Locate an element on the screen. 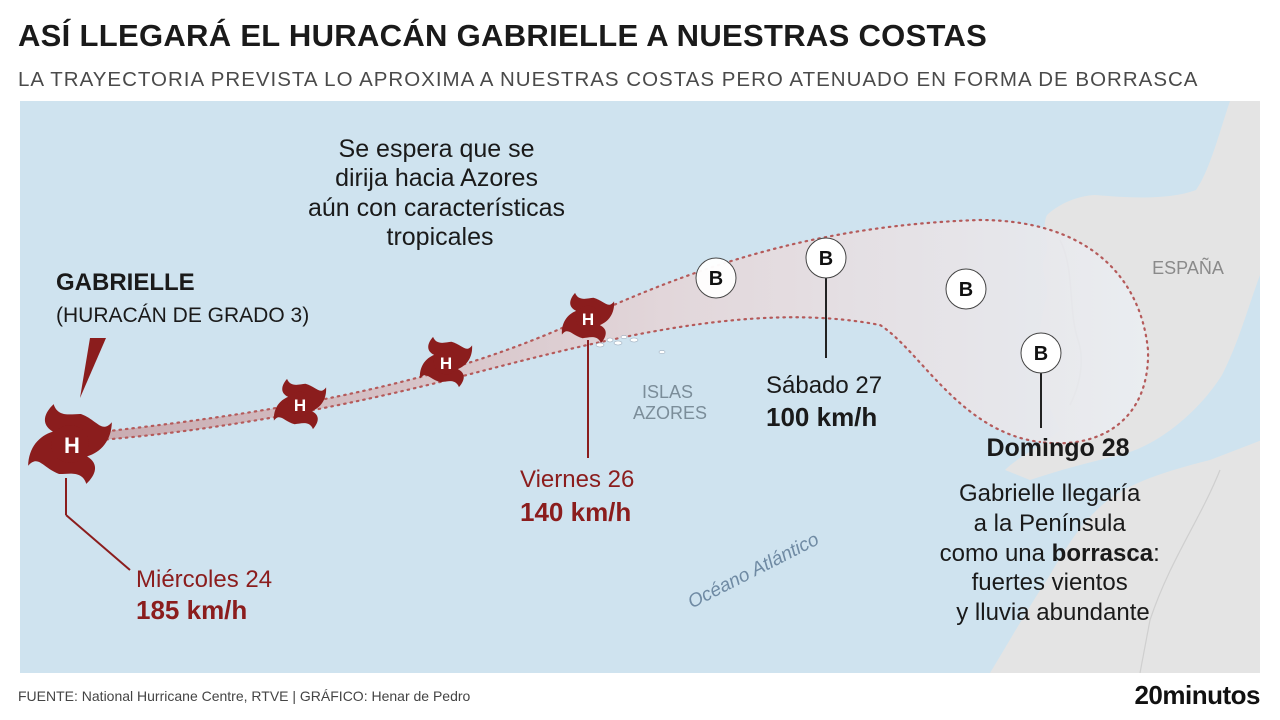 The width and height of the screenshot is (1280, 720). arrival-line-4: fuertes vientos is located at coordinates (1050, 582).